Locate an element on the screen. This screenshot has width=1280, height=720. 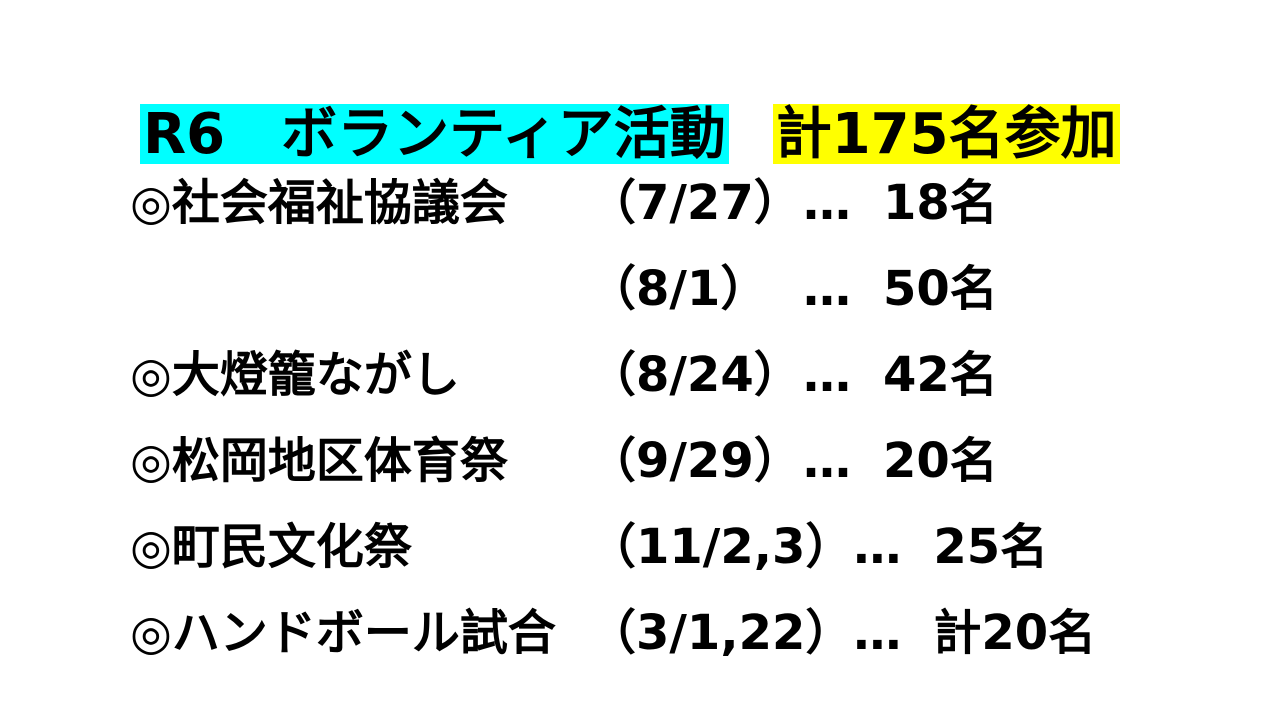
activity-name-label: ハンドボール試合 is located at coordinates (363, 633).